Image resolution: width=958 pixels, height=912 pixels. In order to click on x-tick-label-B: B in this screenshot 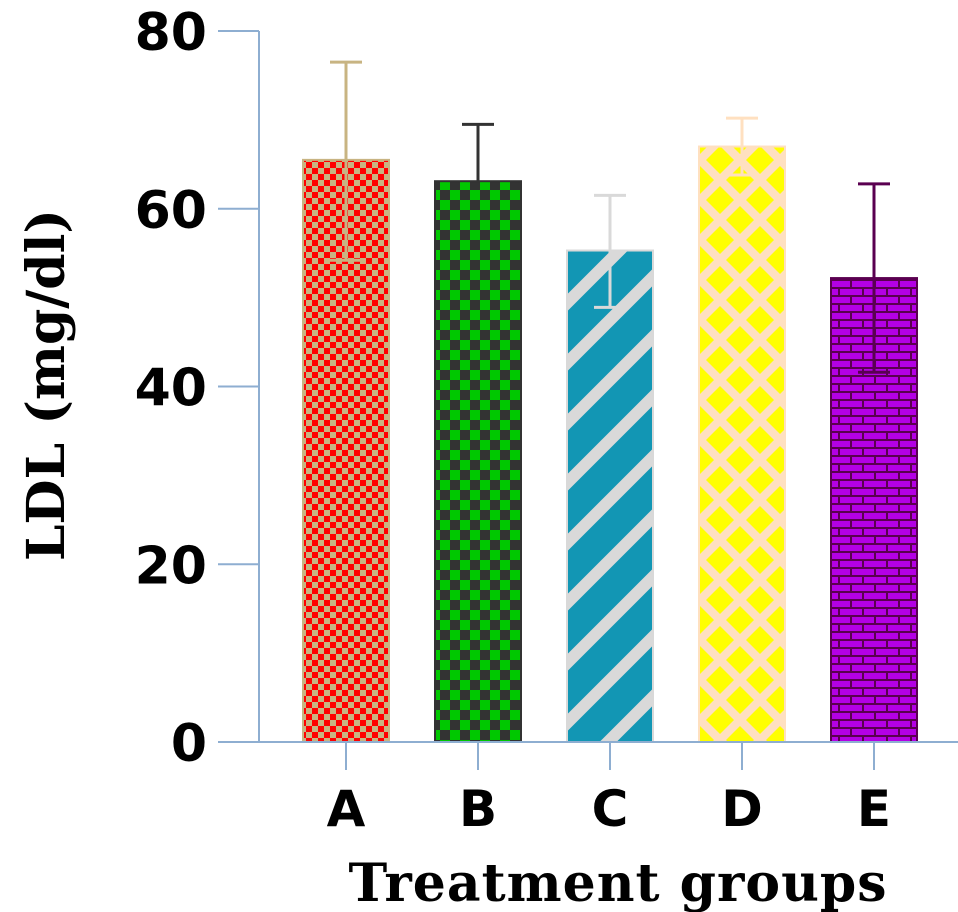, I will do `click(478, 809)`.